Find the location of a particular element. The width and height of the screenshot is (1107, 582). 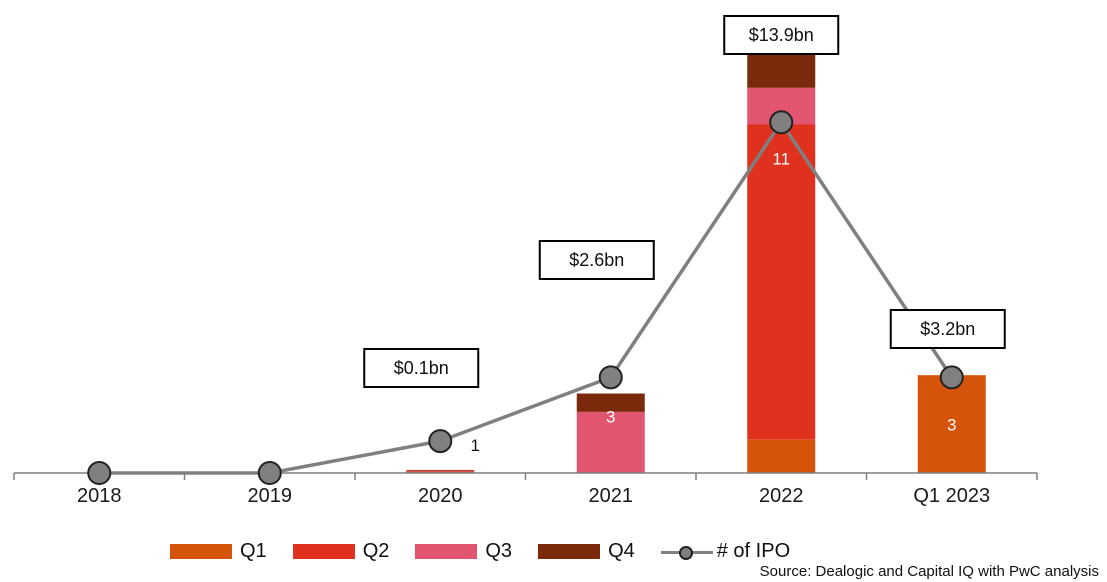

ipo-count-label-4: 11 is located at coordinates (781, 158).